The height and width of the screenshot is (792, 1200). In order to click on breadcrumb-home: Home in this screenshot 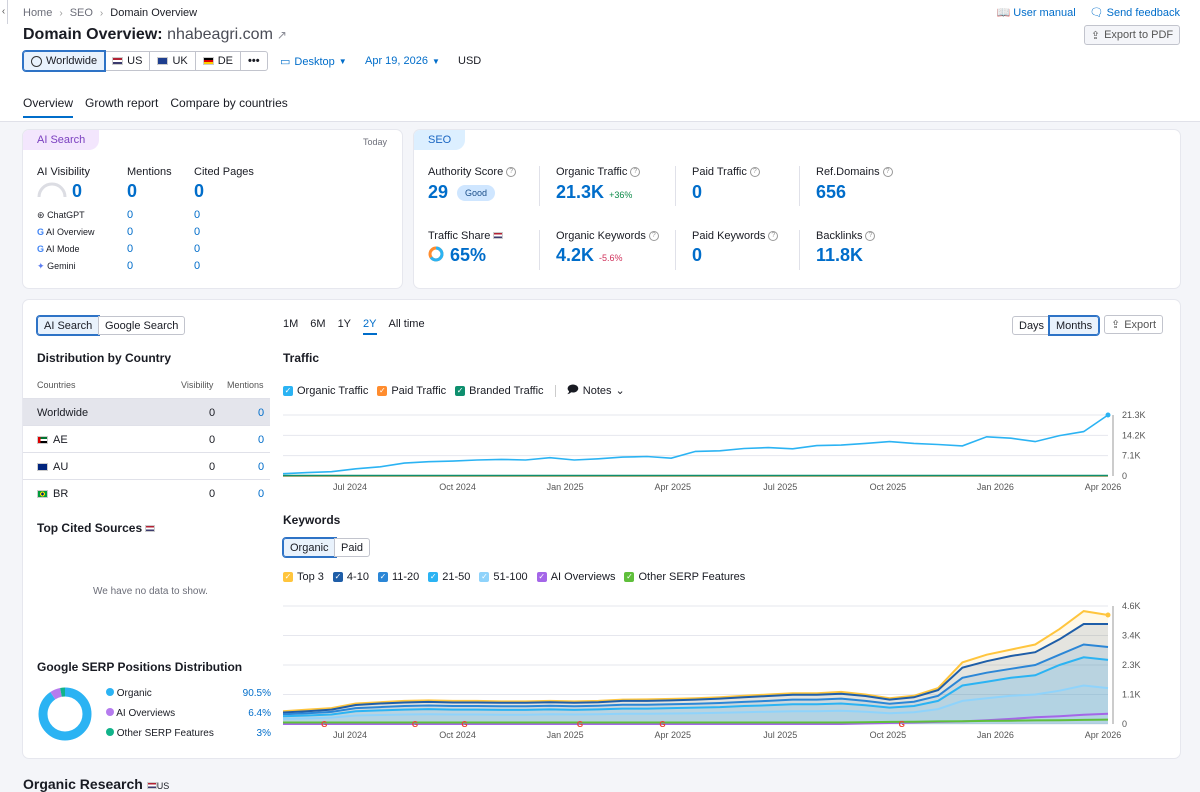, I will do `click(38, 13)`.